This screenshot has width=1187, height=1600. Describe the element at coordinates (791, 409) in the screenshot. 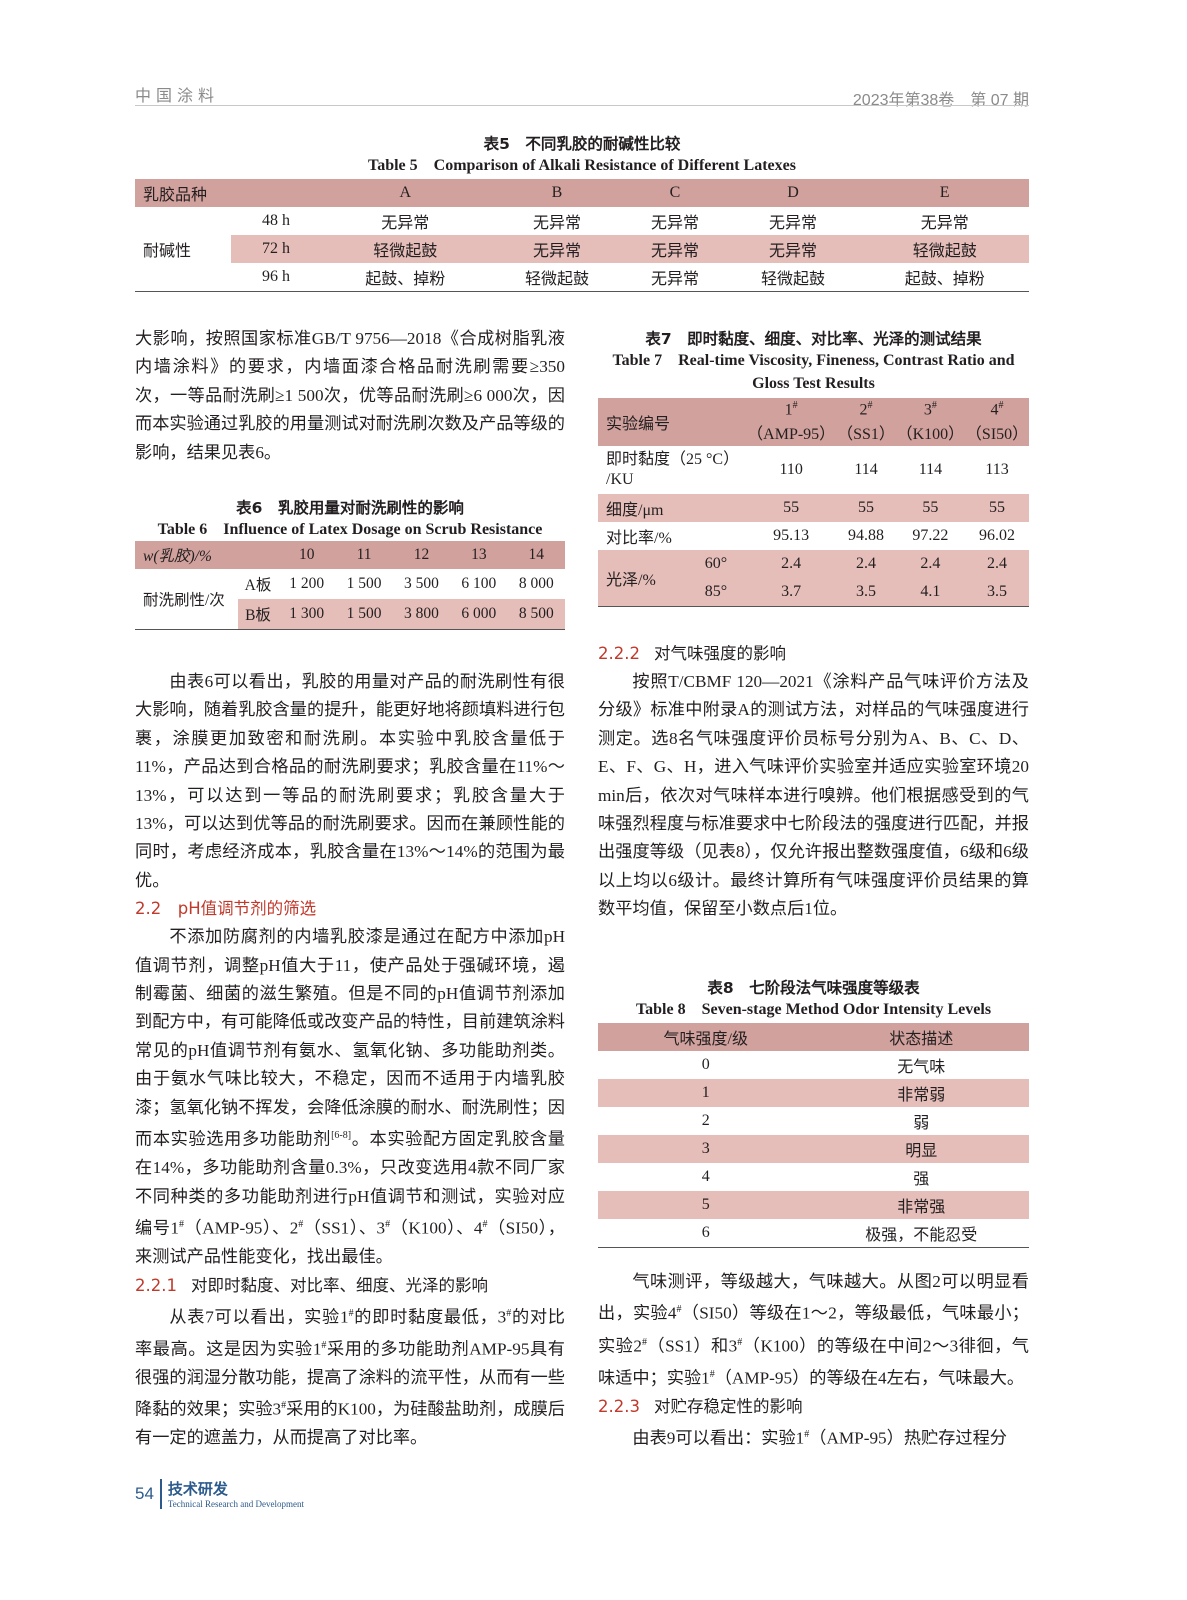

I see `col-num: 1#` at that location.